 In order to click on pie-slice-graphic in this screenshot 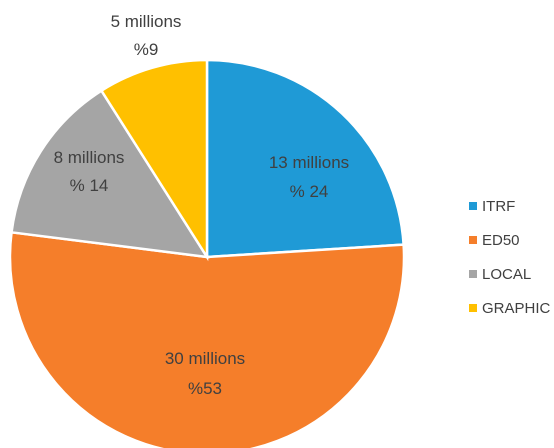, I will do `click(154, 160)`.